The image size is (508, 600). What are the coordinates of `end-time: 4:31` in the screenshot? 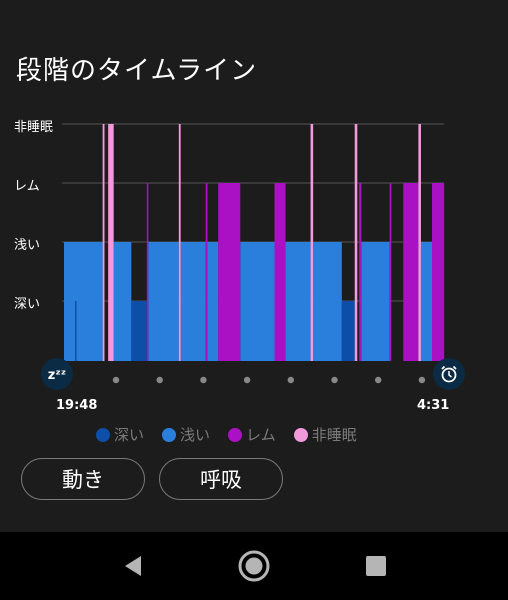 It's located at (433, 405).